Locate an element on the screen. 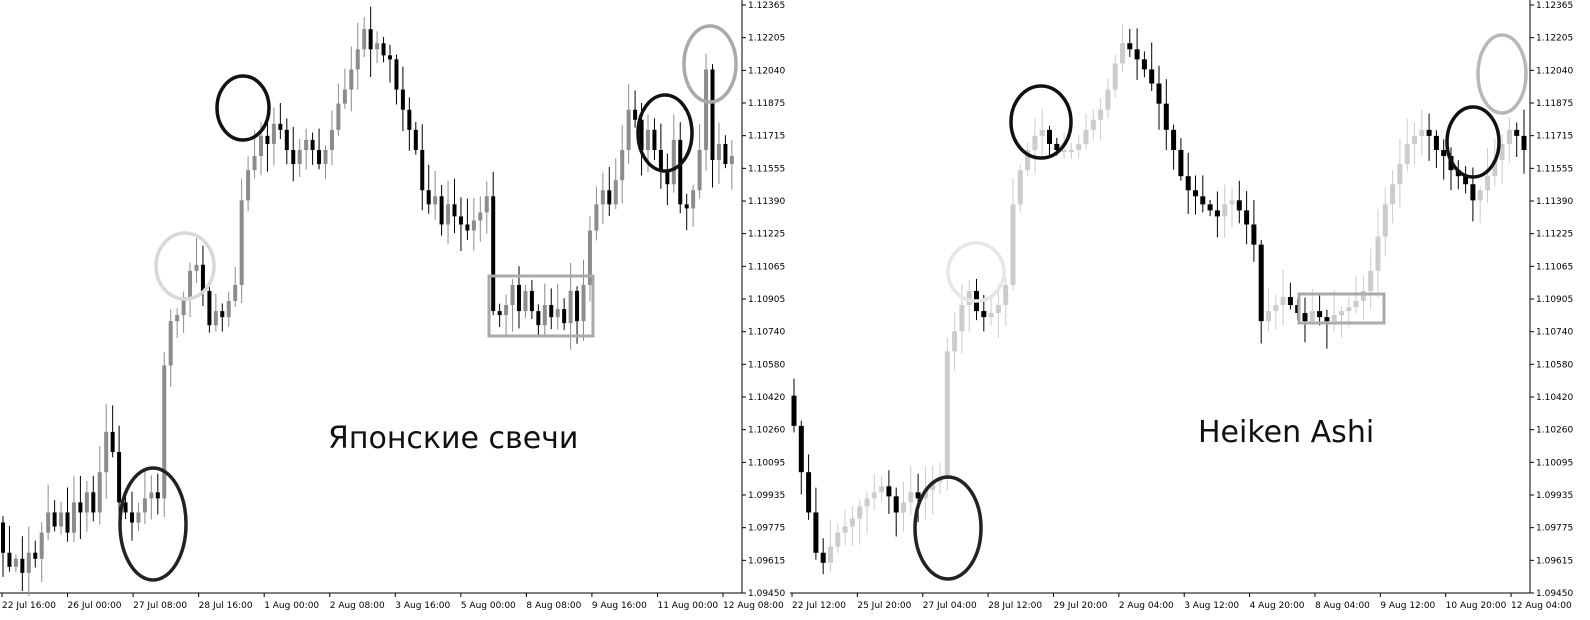 Image resolution: width=1590 pixels, height=620 pixels. y-tick-label: 1.11225 is located at coordinates (766, 235).